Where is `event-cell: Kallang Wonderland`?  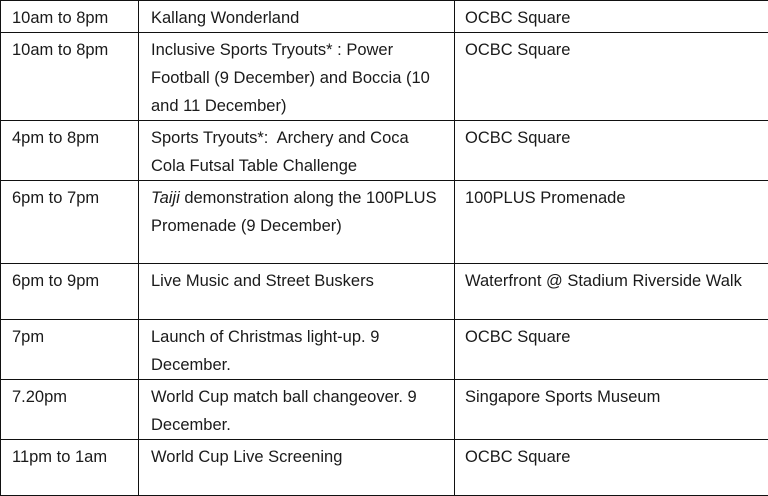 event-cell: Kallang Wonderland is located at coordinates (297, 17).